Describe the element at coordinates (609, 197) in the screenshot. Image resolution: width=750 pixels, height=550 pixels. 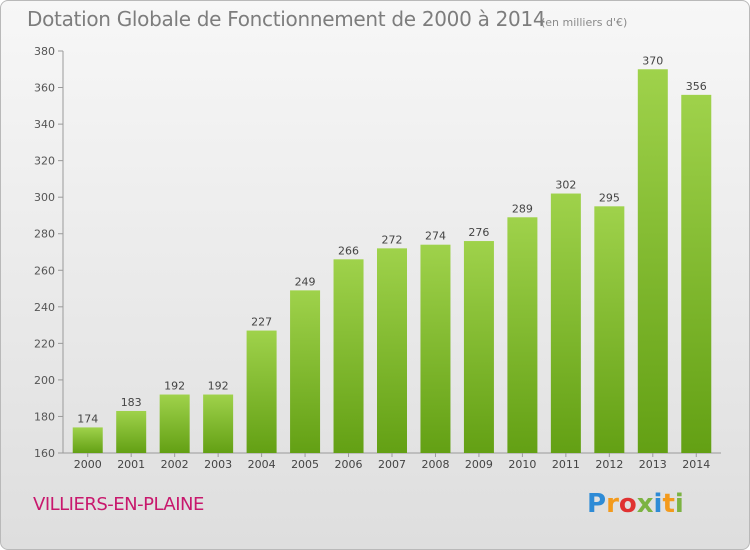
I see `bar-value-label: 295` at that location.